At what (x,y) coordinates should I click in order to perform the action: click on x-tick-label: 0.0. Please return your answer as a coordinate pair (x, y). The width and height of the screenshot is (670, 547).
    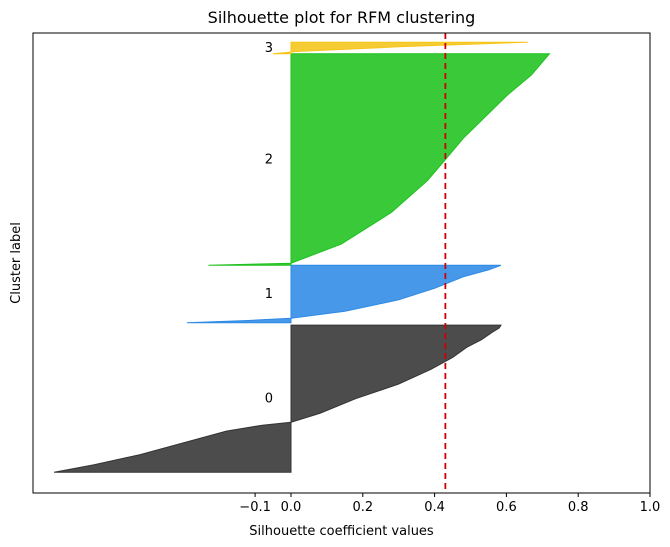
    Looking at the image, I should click on (291, 507).